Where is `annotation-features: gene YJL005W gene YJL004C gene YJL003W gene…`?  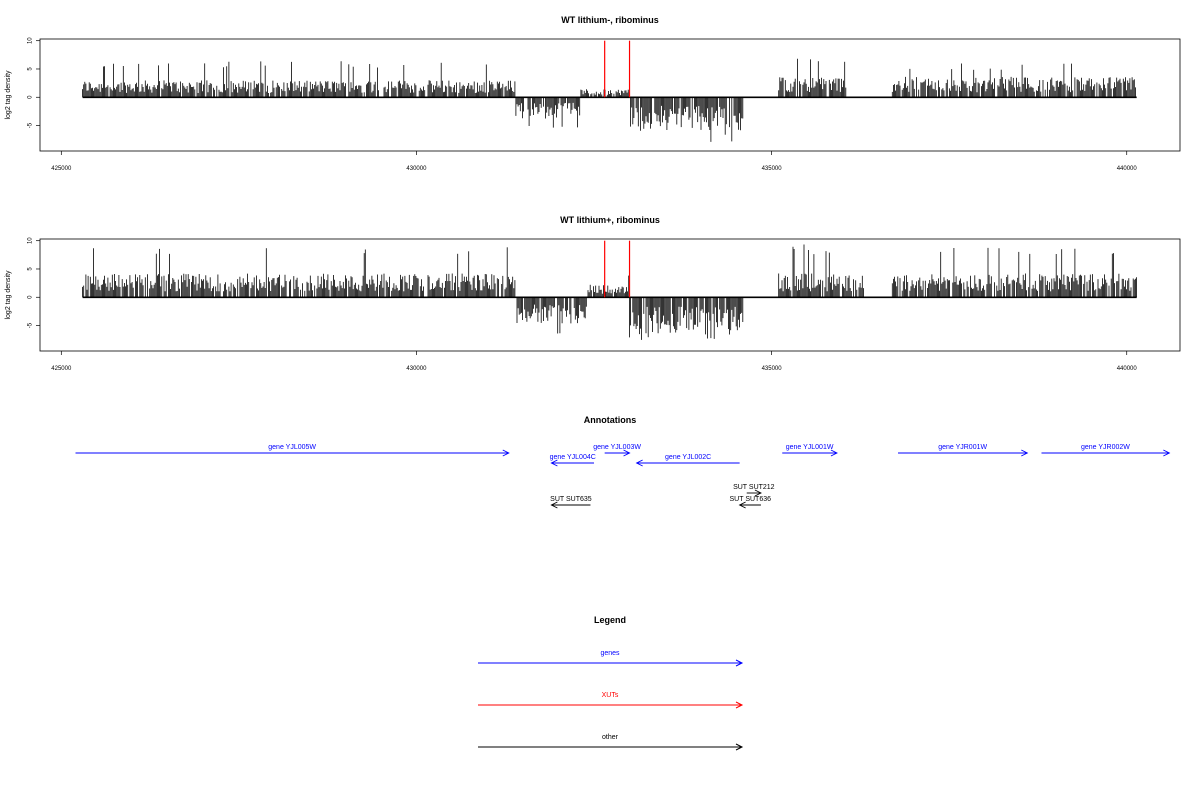
annotation-features: gene YJL005W gene YJL004C gene YJL003W gene… is located at coordinates (623, 476).